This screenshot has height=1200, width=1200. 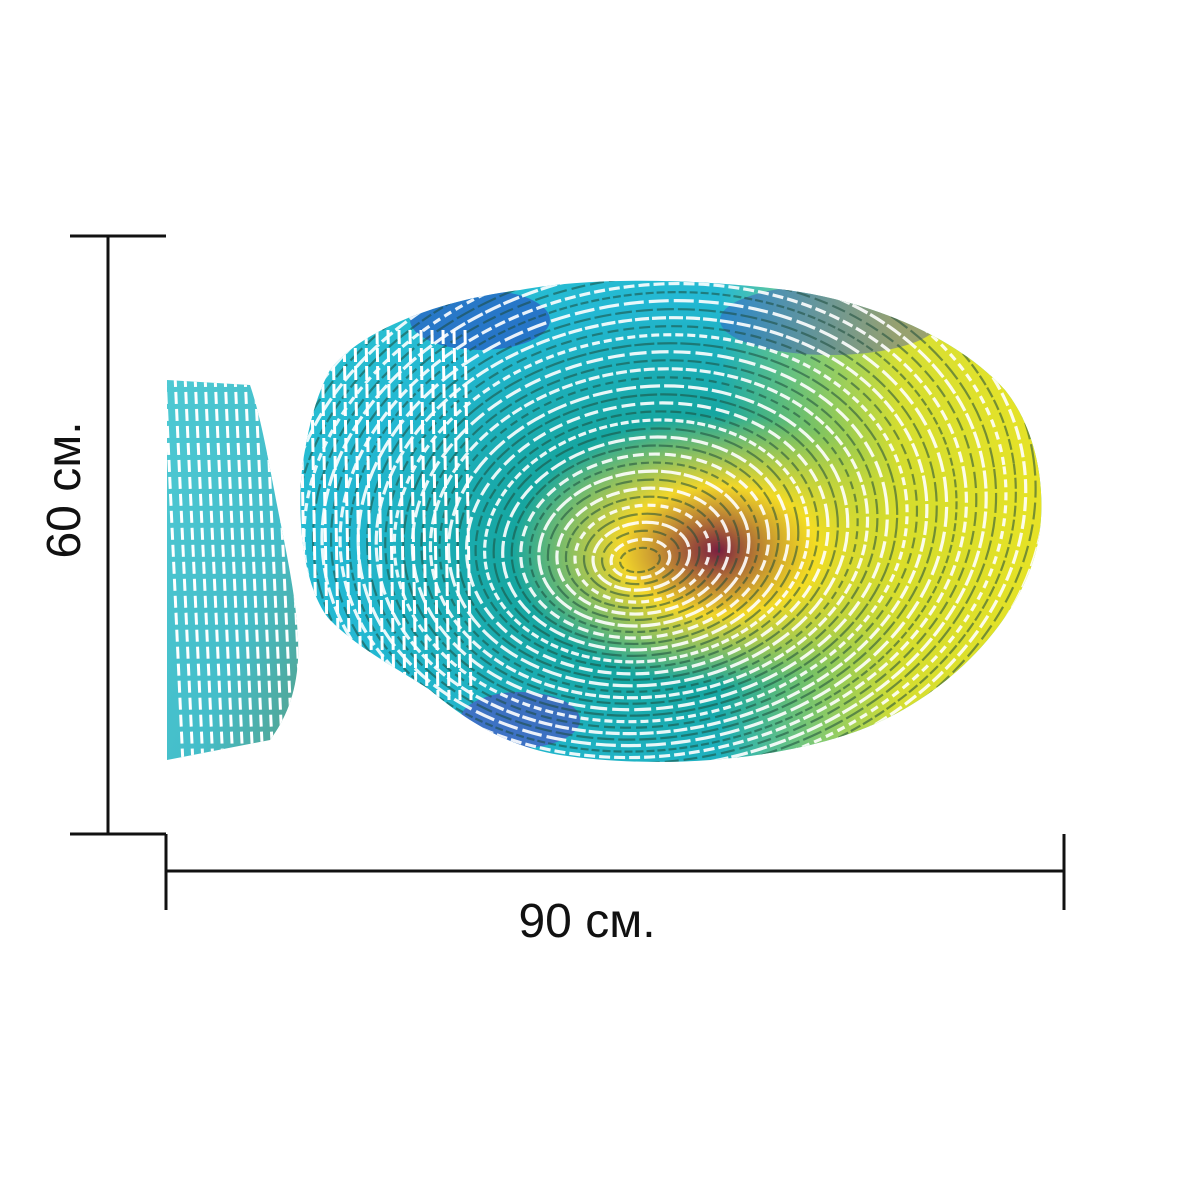 What do you see at coordinates (64, 489) in the screenshot?
I see `height-label: 60 см.` at bounding box center [64, 489].